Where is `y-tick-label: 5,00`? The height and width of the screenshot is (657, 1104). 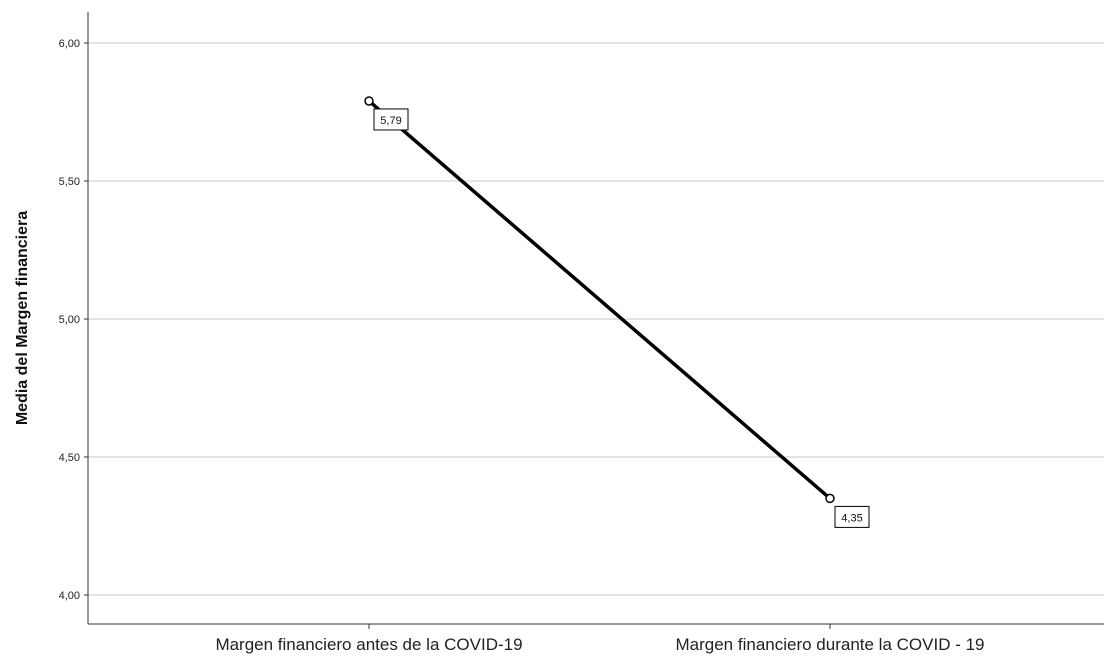
y-tick-label: 5,00 is located at coordinates (69, 320).